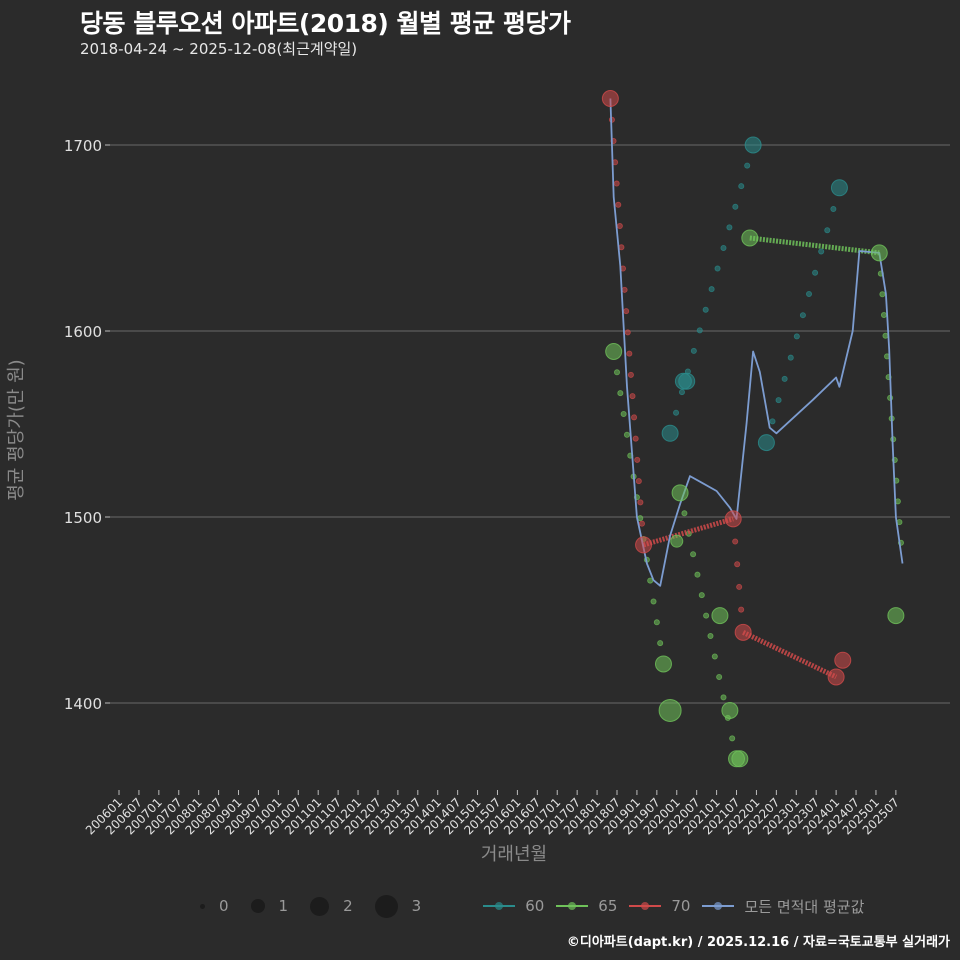 Image resolution: width=960 pixels, height=960 pixels. What do you see at coordinates (336, 906) in the screenshot?
I see `size-legend-item: 2` at bounding box center [336, 906].